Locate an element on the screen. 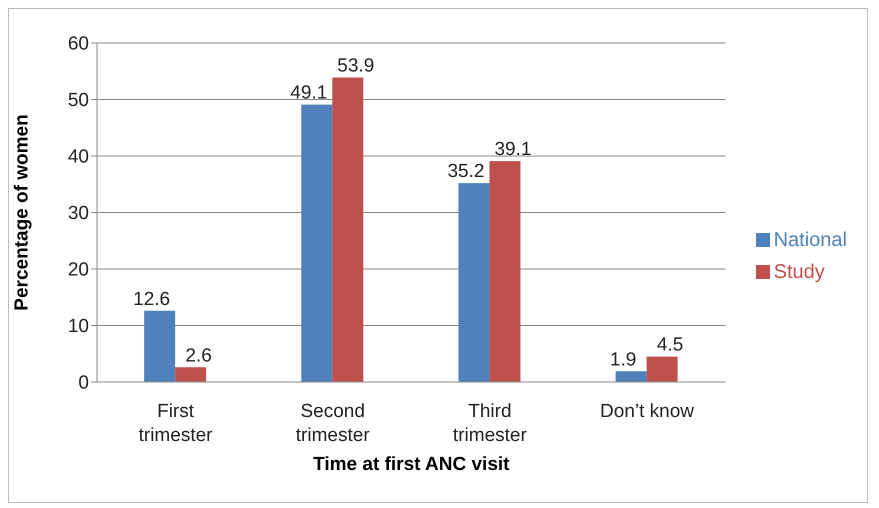 The height and width of the screenshot is (508, 879). y-tick-label: 50 is located at coordinates (78, 101).